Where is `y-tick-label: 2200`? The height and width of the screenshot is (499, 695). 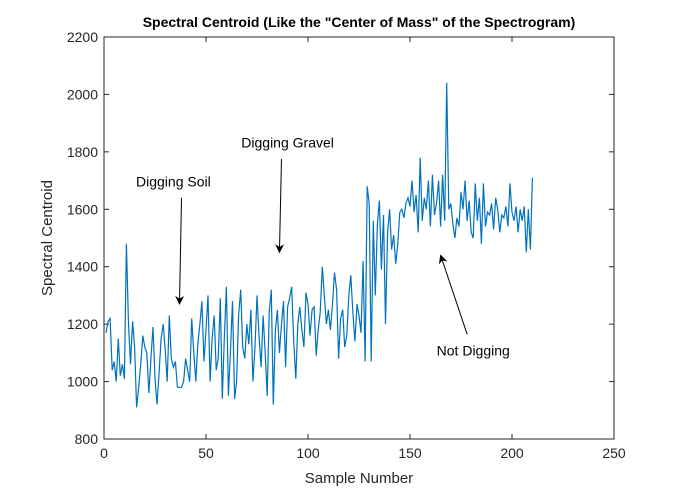
y-tick-label: 2200 is located at coordinates (82, 37).